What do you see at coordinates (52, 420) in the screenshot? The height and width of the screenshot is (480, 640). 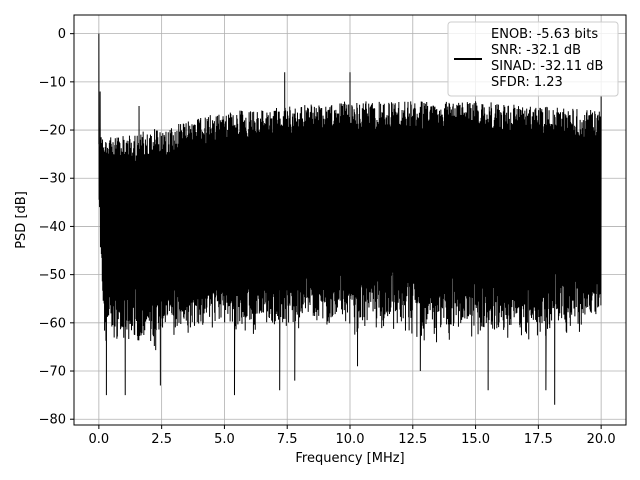 I see `y-tick-label: −80` at bounding box center [52, 420].